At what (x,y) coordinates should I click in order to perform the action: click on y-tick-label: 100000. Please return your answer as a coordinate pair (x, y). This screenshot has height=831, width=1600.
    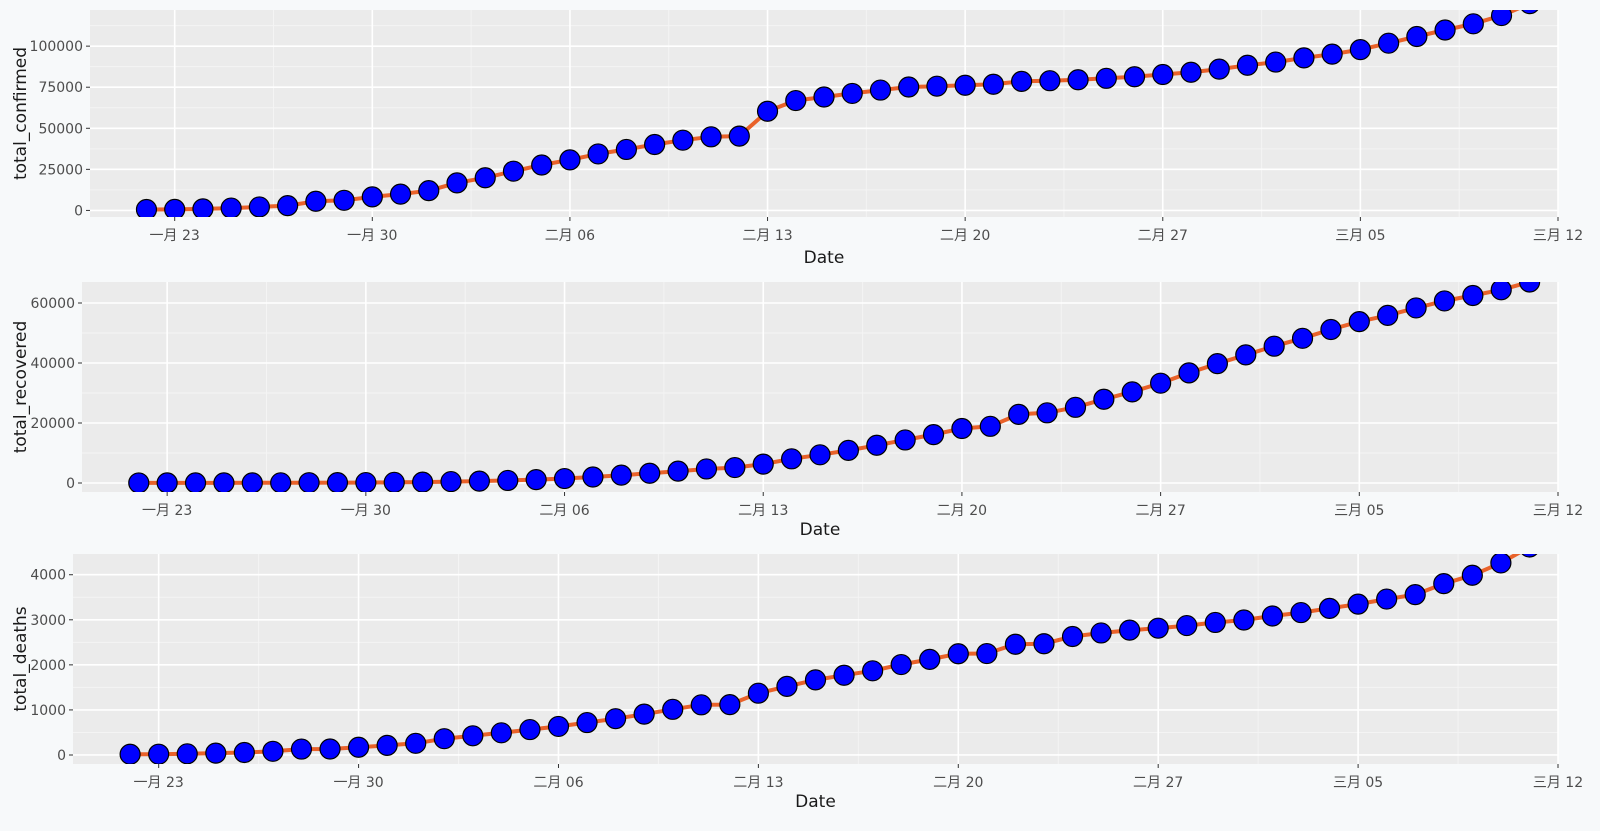
    Looking at the image, I should click on (56, 47).